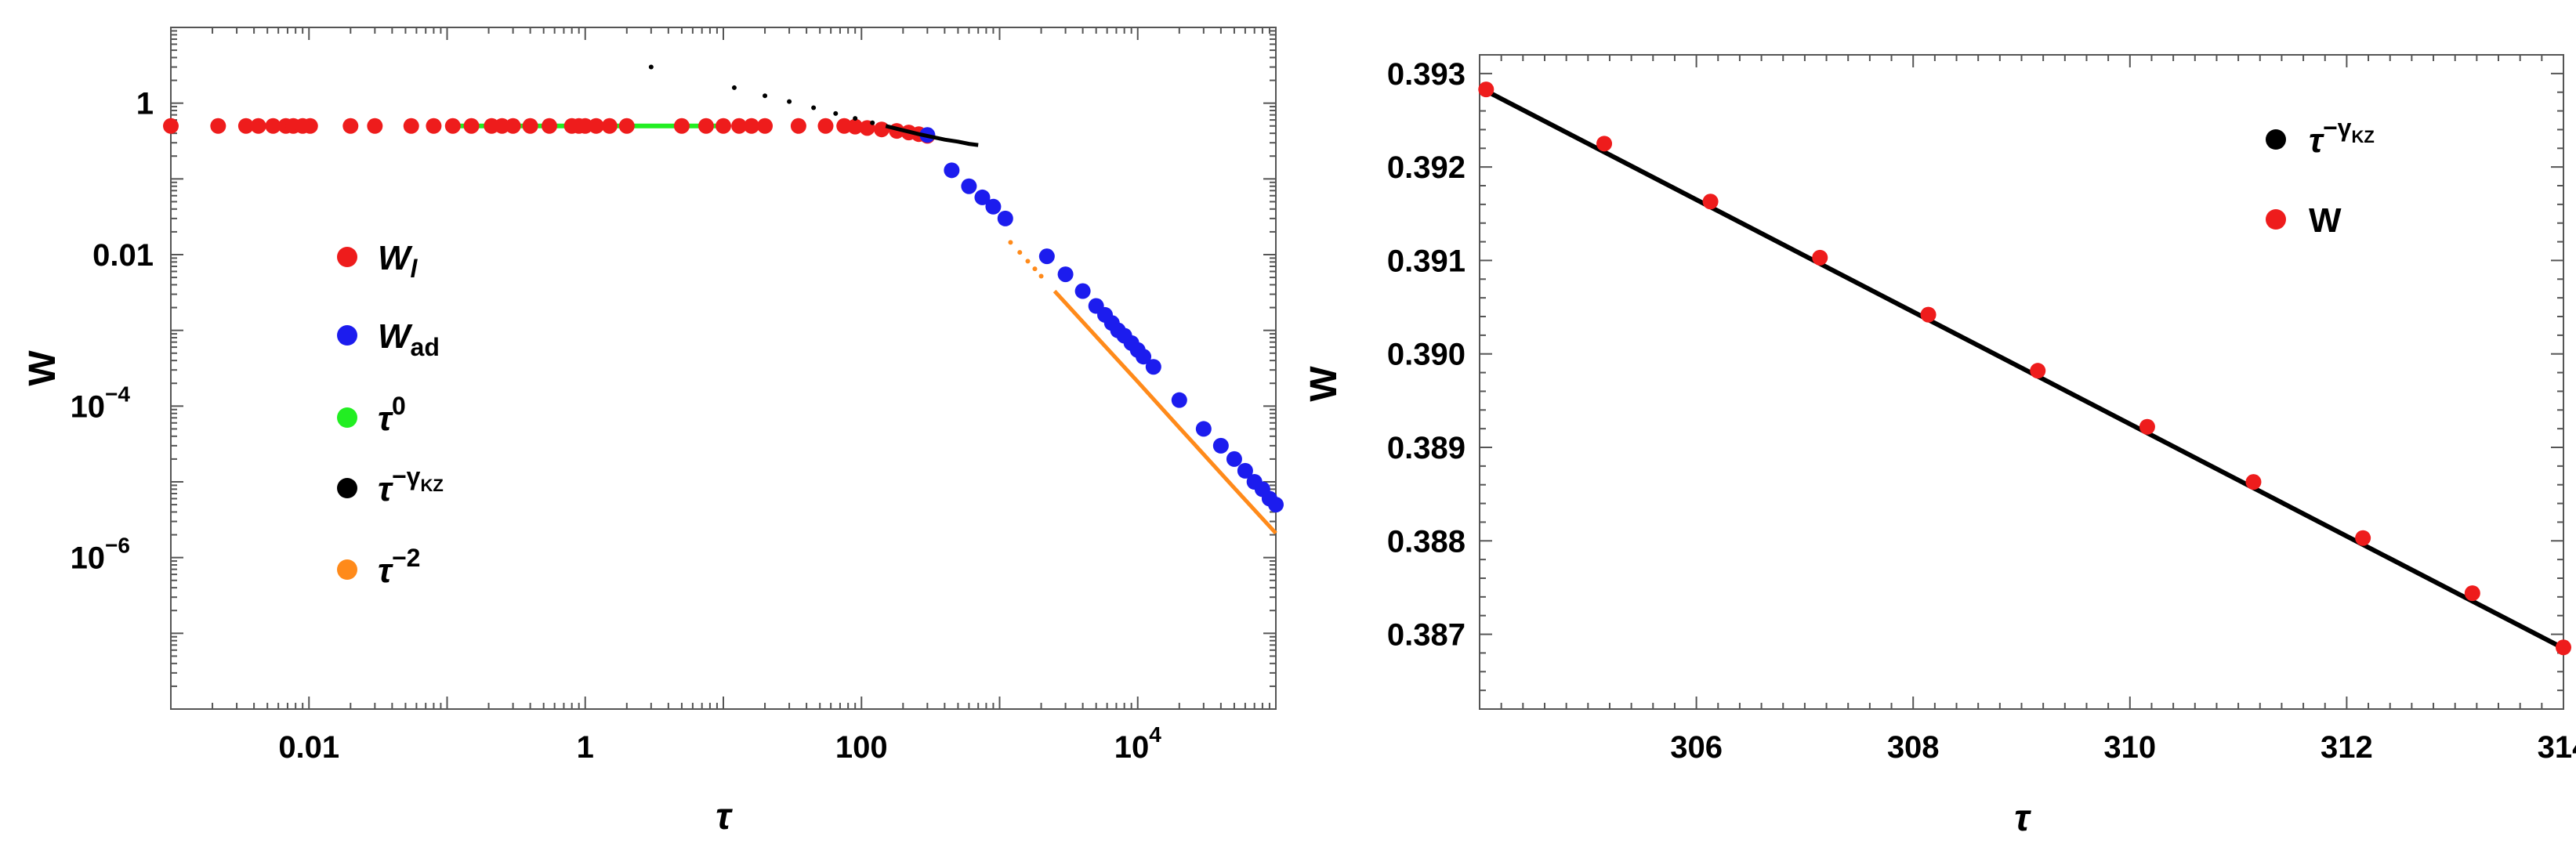 The width and height of the screenshot is (2576, 854). I want to click on x-tick-label-base: 0.01, so click(308, 747).